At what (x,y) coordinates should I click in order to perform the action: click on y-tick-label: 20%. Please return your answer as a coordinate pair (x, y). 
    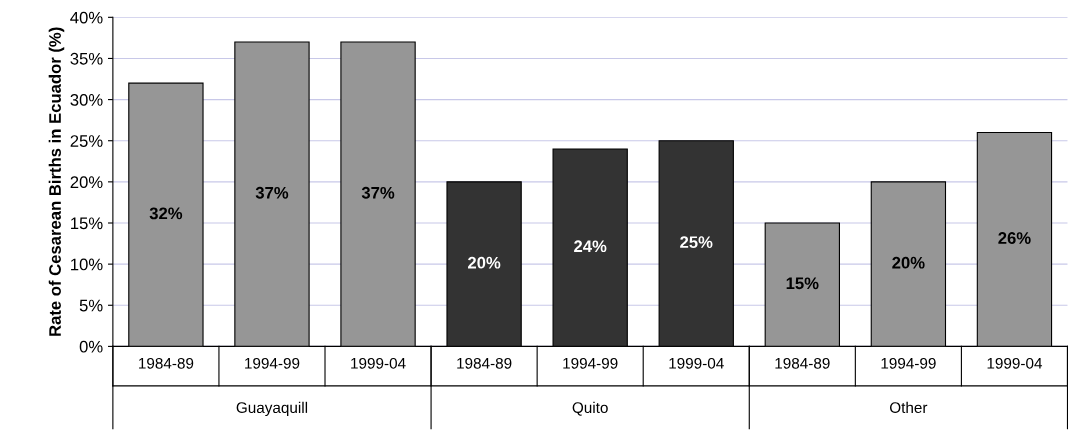
    Looking at the image, I should click on (86, 182).